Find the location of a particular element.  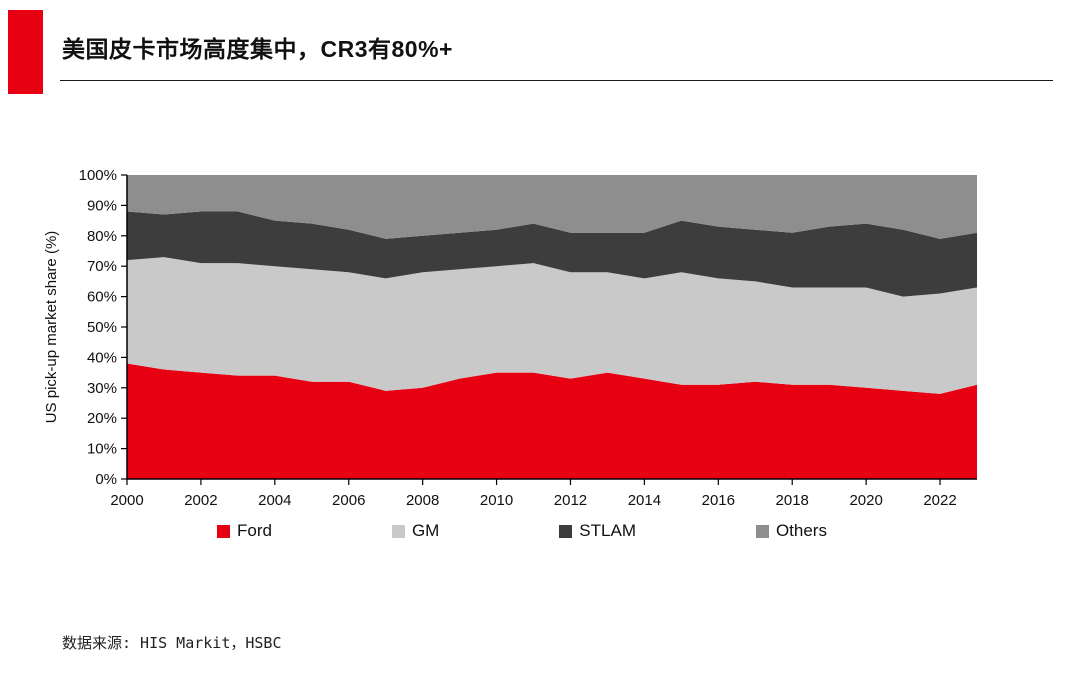

page-title: 美国皮卡市场高度集中，CR3有80%+ is located at coordinates (257, 49).